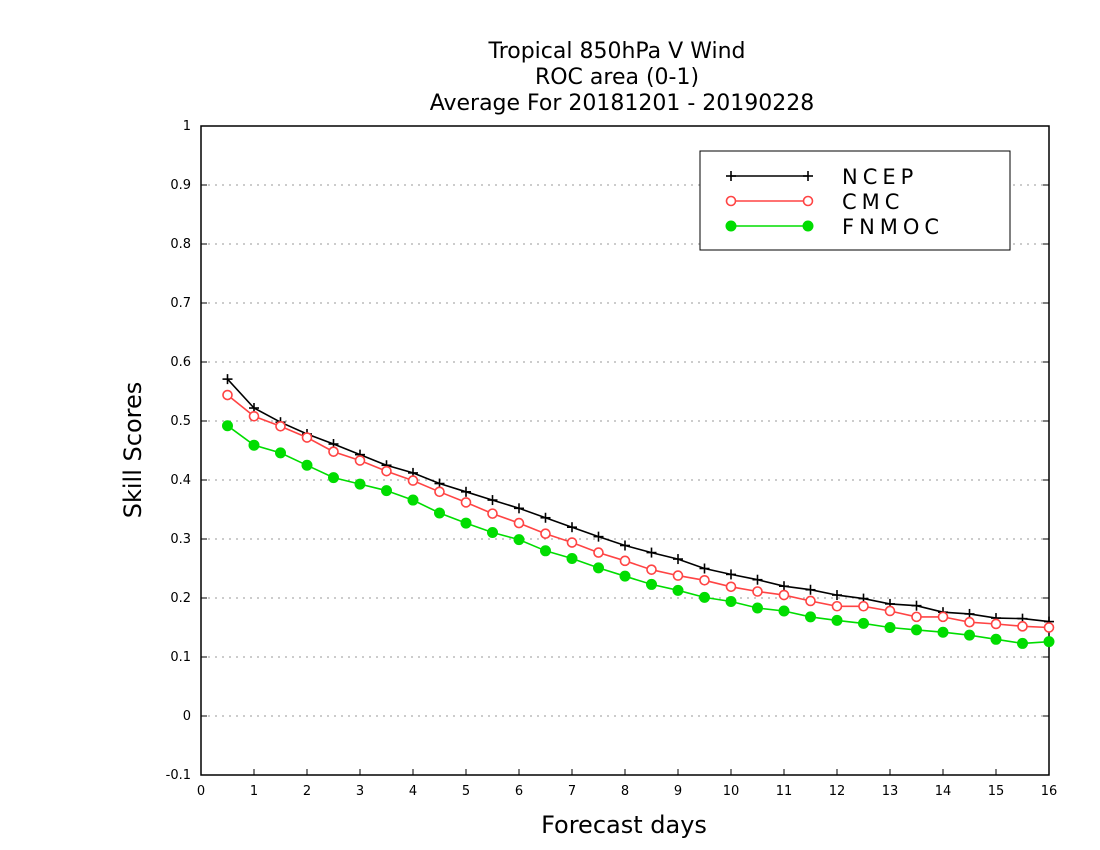 The width and height of the screenshot is (1100, 850). I want to click on y-tick-label: 0.6, so click(180, 362).